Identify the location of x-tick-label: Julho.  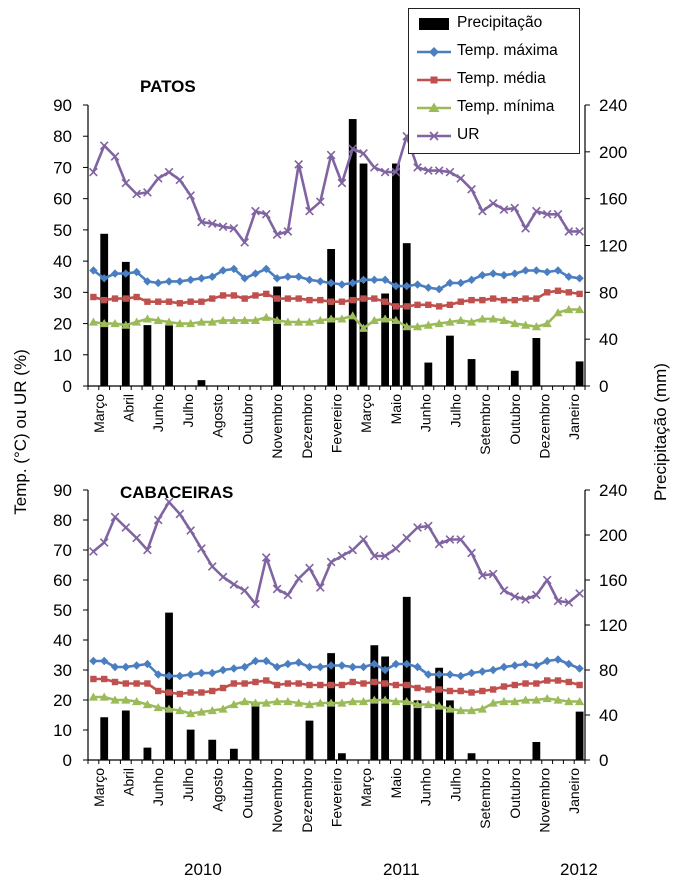
(455, 785).